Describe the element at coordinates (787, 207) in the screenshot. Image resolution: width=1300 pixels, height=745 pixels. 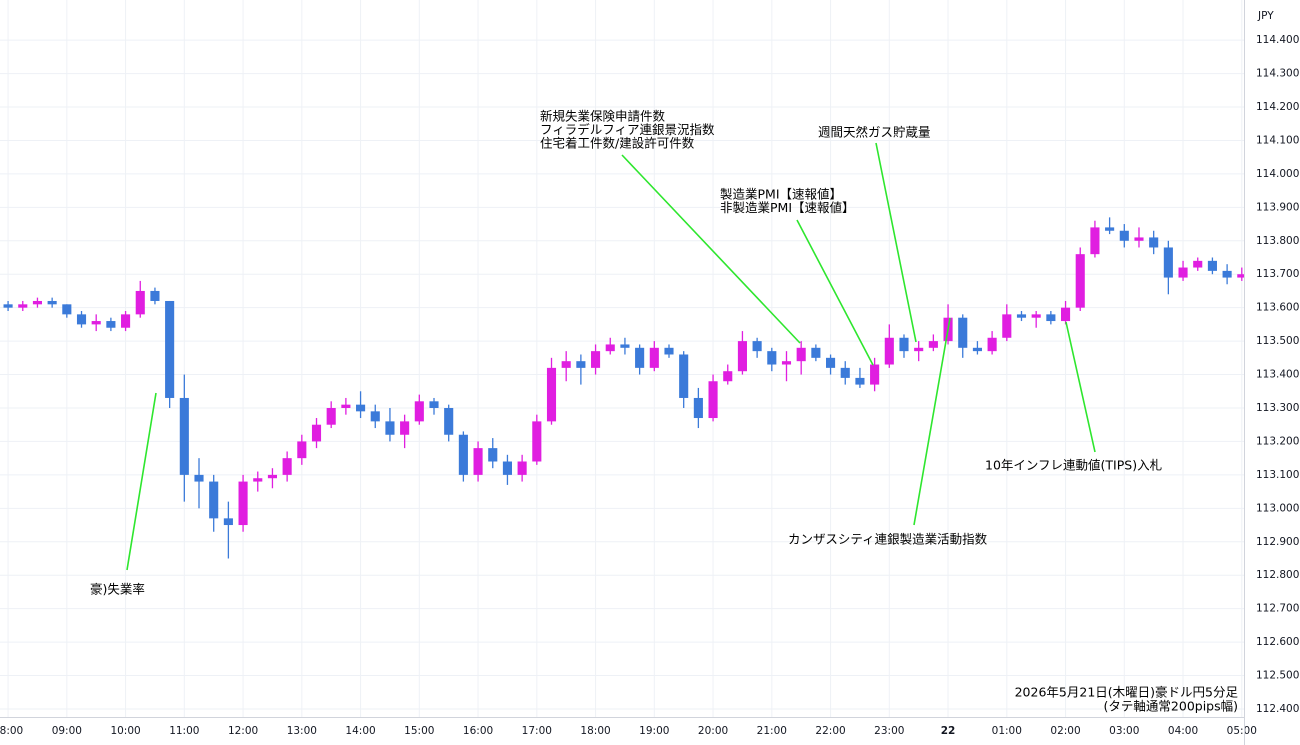
I see `annotation-text: 非製造業PMI【速報値】` at that location.